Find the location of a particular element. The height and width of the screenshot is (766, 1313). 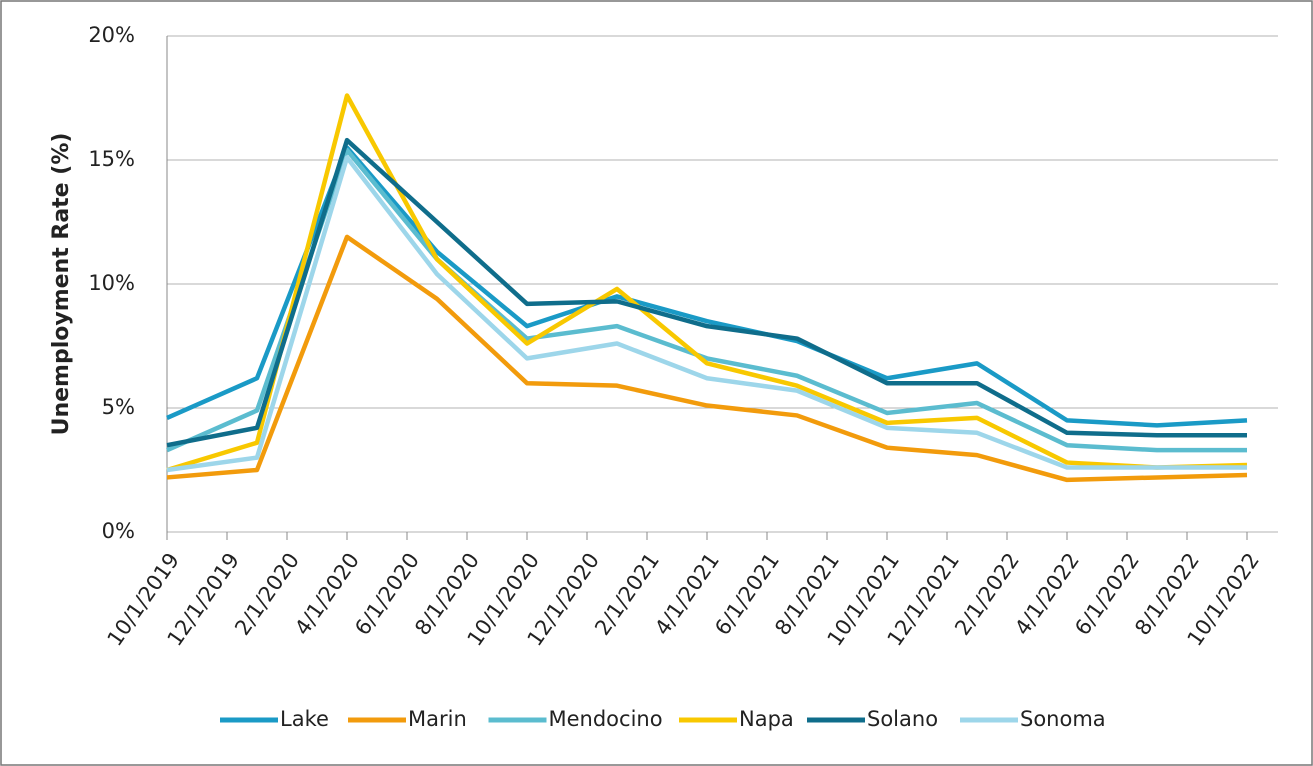

legend-label: Solano is located at coordinates (902, 719).